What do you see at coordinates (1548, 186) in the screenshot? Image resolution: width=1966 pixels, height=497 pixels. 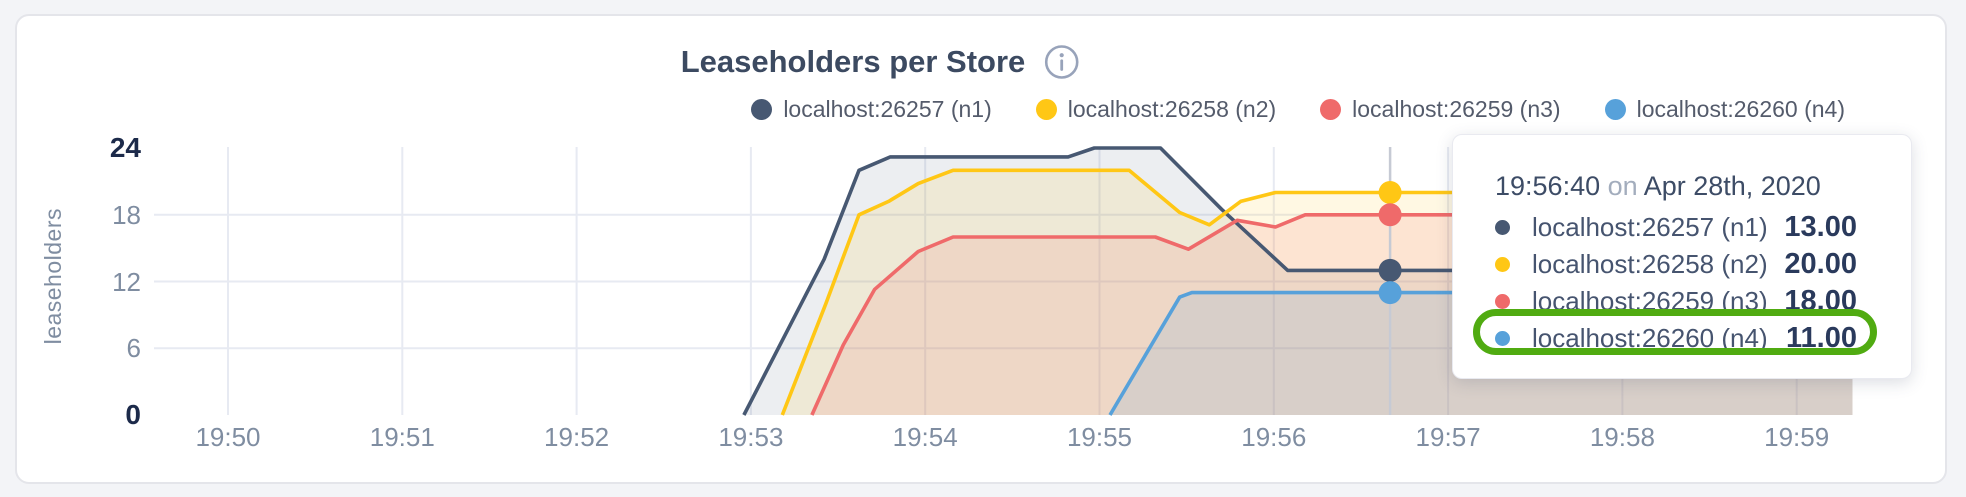 I see `tooltip-time: 19:56:40` at bounding box center [1548, 186].